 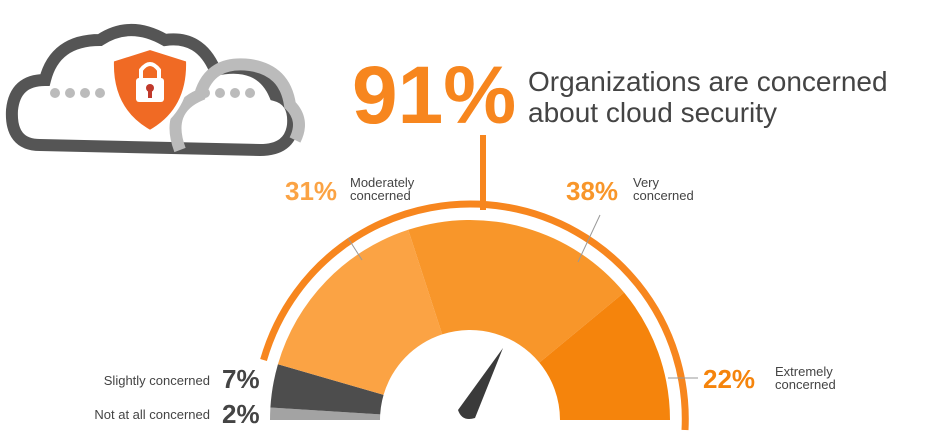 What do you see at coordinates (155, 90) in the screenshot?
I see `cloud-icon` at bounding box center [155, 90].